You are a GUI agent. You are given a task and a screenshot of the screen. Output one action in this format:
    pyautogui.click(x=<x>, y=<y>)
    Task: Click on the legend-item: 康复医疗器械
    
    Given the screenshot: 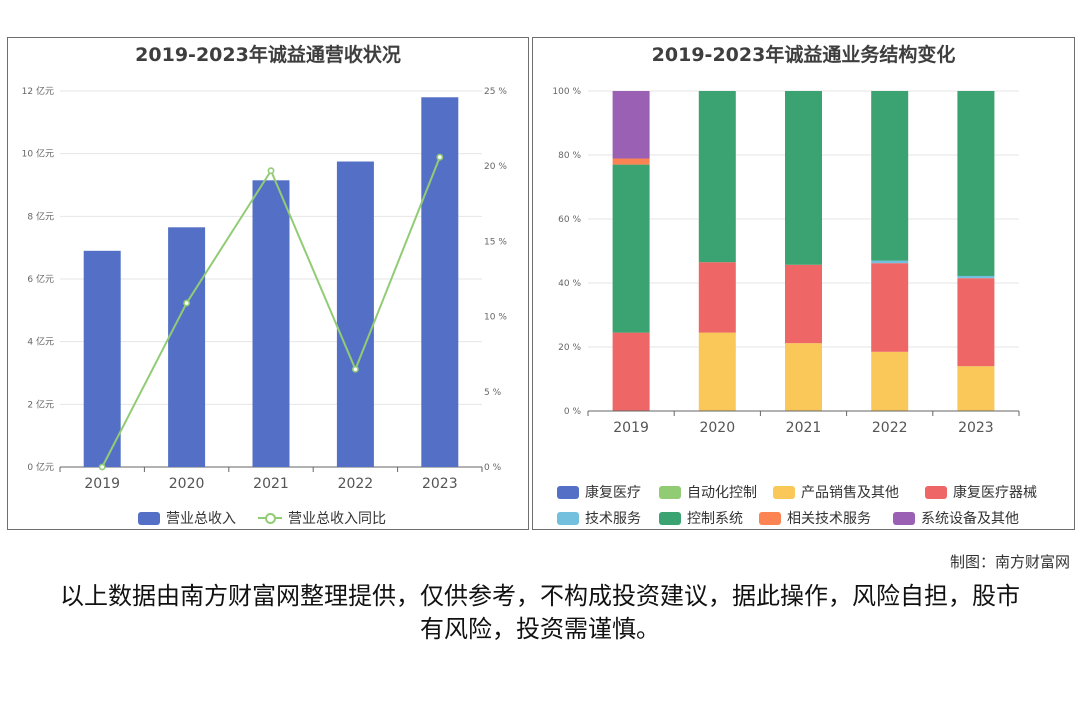 What is the action you would take?
    pyautogui.click(x=981, y=492)
    